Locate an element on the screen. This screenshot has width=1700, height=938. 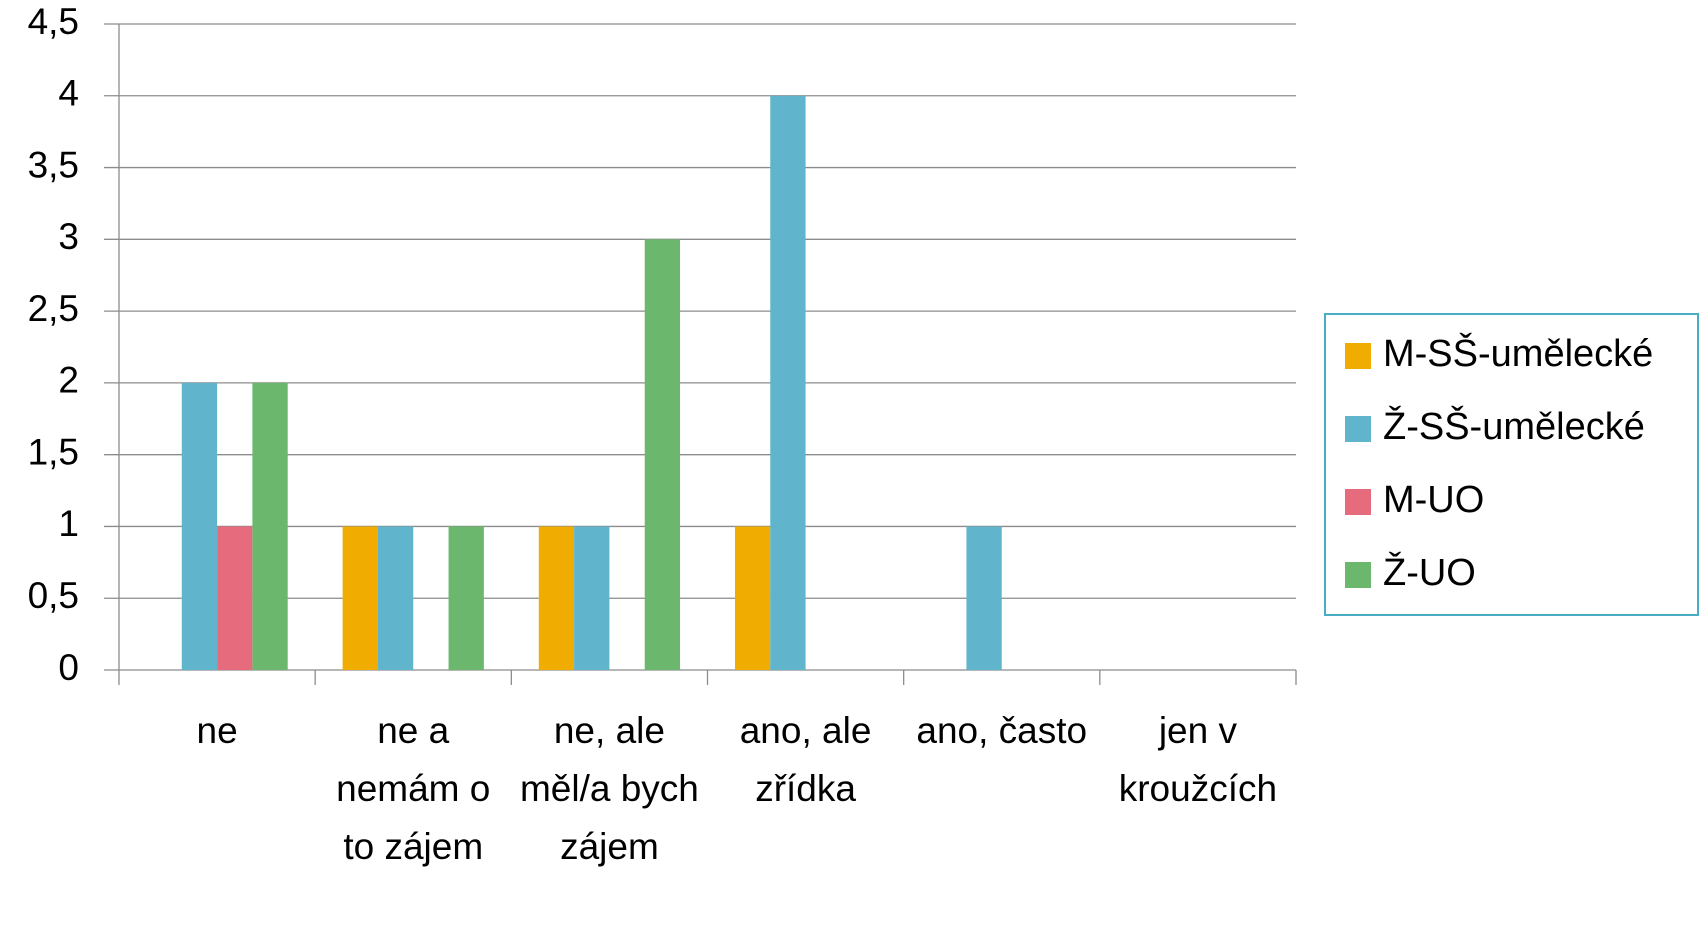
y-tick-label: 3,5 is located at coordinates (53, 164).